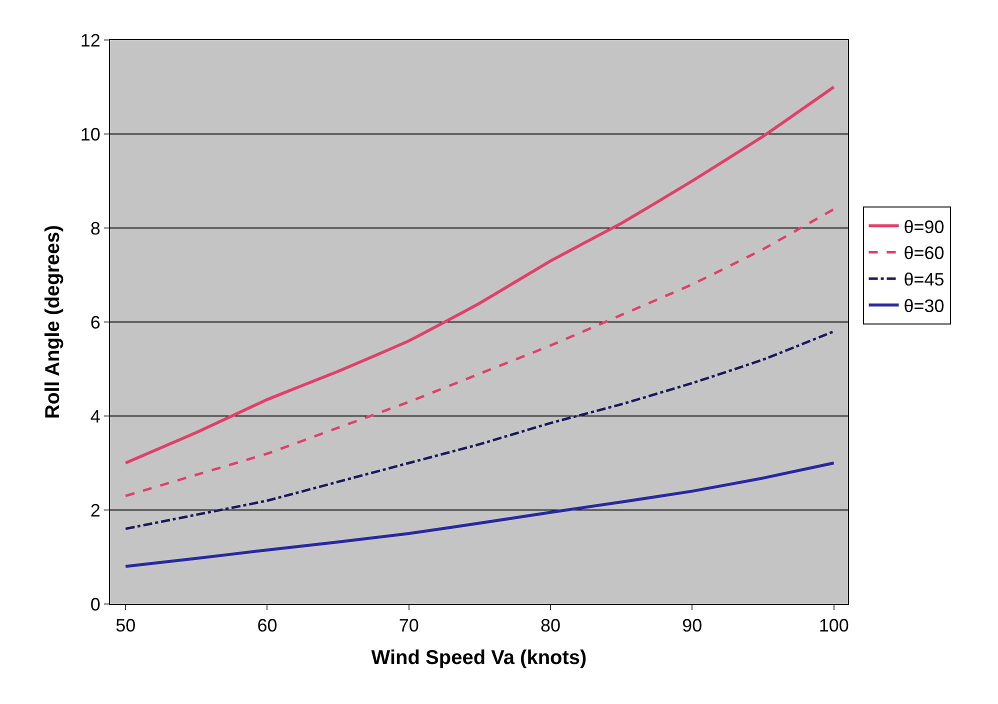 The image size is (998, 704). I want to click on legend-label: θ=90, so click(924, 226).